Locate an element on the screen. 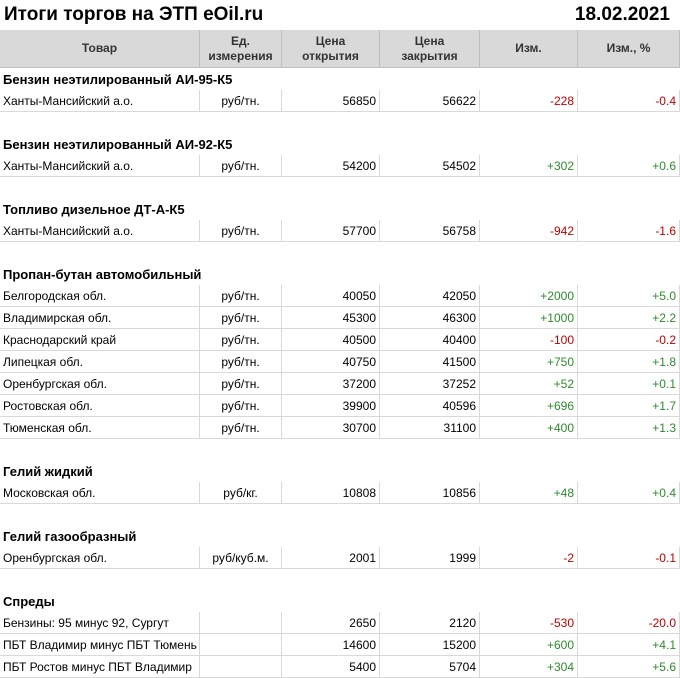  open-price: 40750 is located at coordinates (331, 362).